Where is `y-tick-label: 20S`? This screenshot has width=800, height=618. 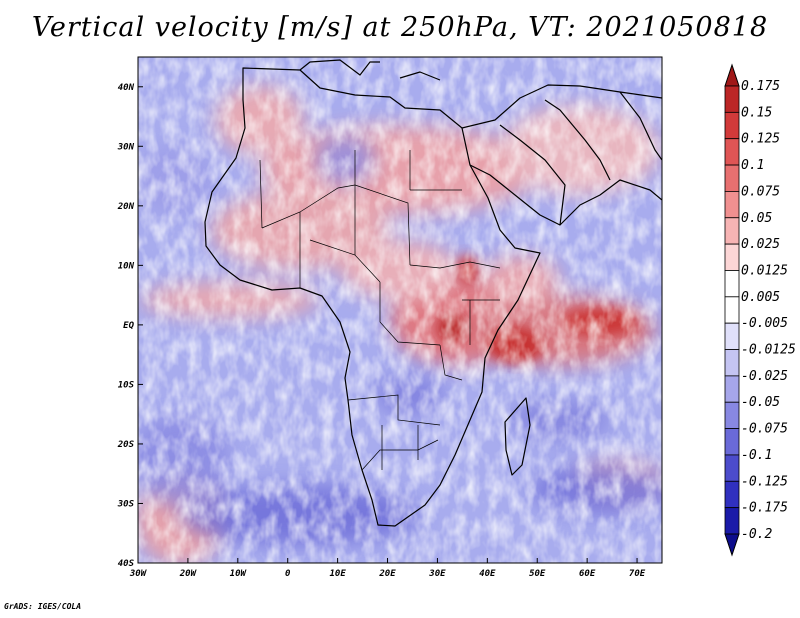
y-tick-label: 20S is located at coordinates (126, 445).